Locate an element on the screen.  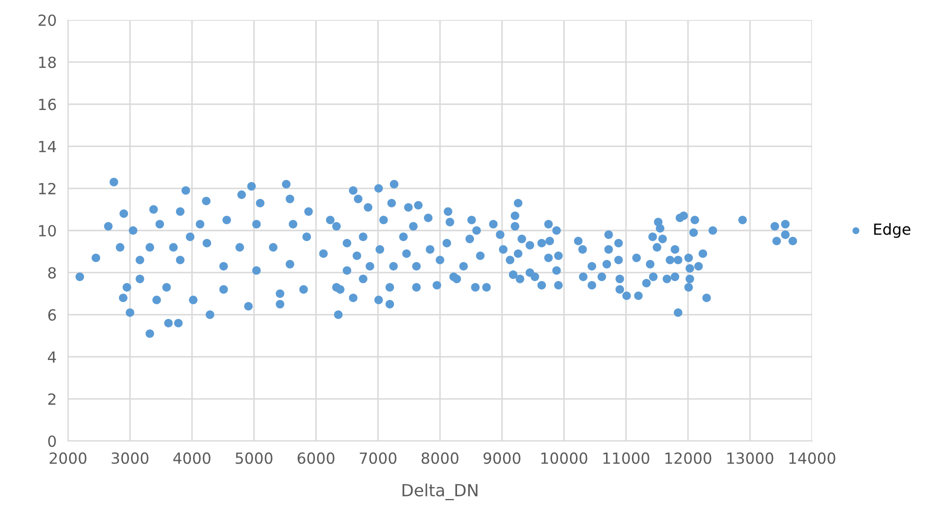
y-tick-label: 6 is located at coordinates (52, 315).